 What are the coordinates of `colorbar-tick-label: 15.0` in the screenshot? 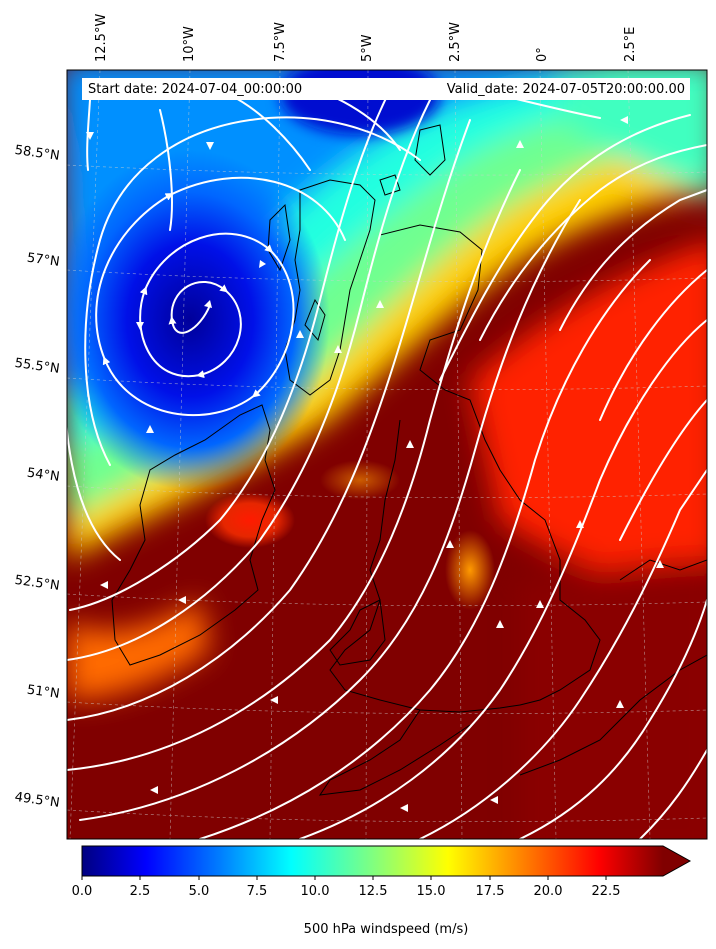 It's located at (431, 891).